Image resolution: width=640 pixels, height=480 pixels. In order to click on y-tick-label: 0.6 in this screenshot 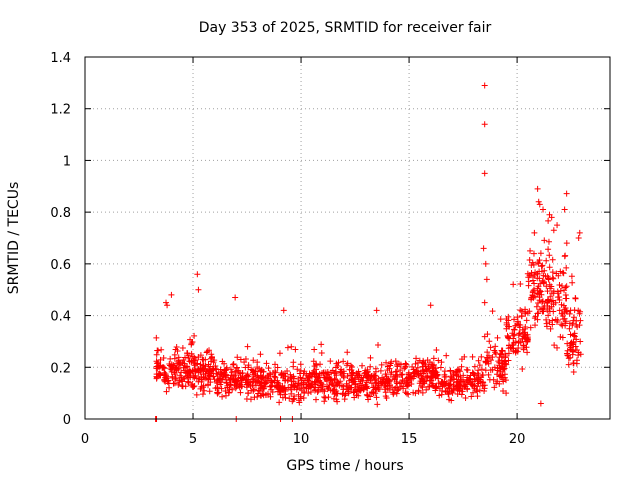, I will do `click(60, 265)`.